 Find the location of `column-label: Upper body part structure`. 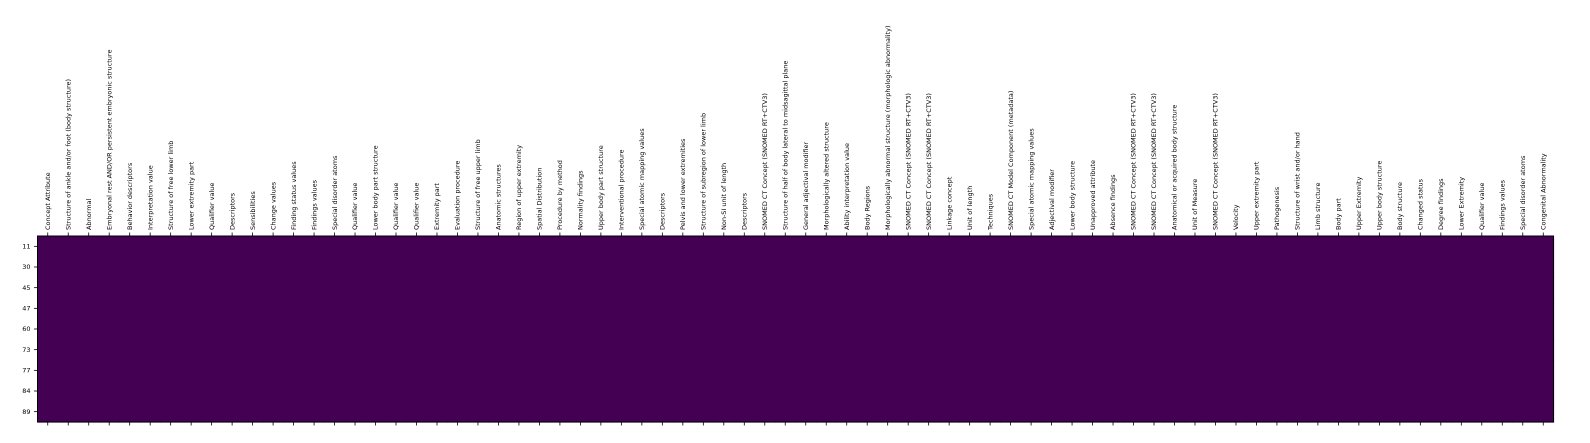

column-label: Upper body part structure is located at coordinates (601, 187).